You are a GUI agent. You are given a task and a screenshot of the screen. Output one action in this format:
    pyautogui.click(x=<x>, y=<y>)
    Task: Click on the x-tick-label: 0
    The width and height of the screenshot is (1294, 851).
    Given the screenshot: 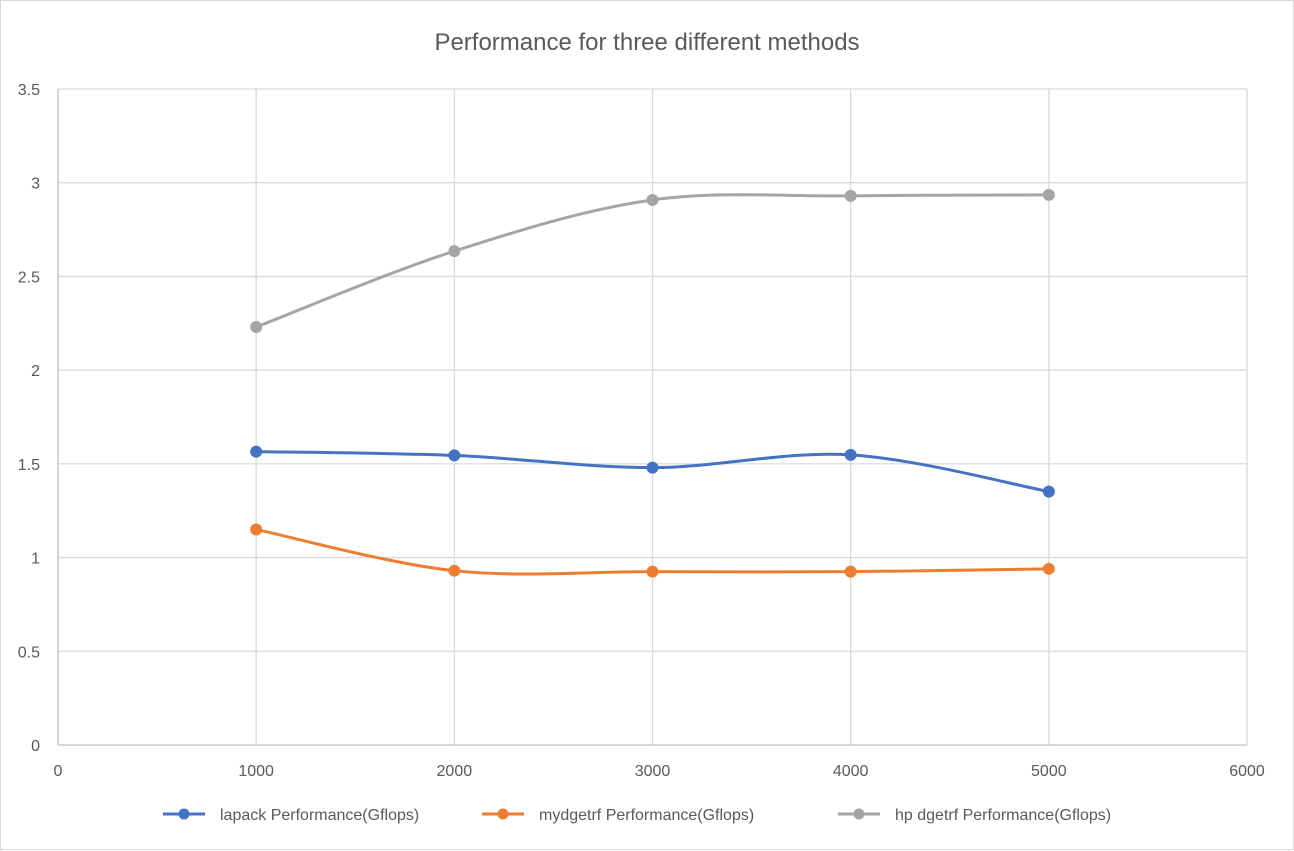 What is the action you would take?
    pyautogui.click(x=58, y=771)
    